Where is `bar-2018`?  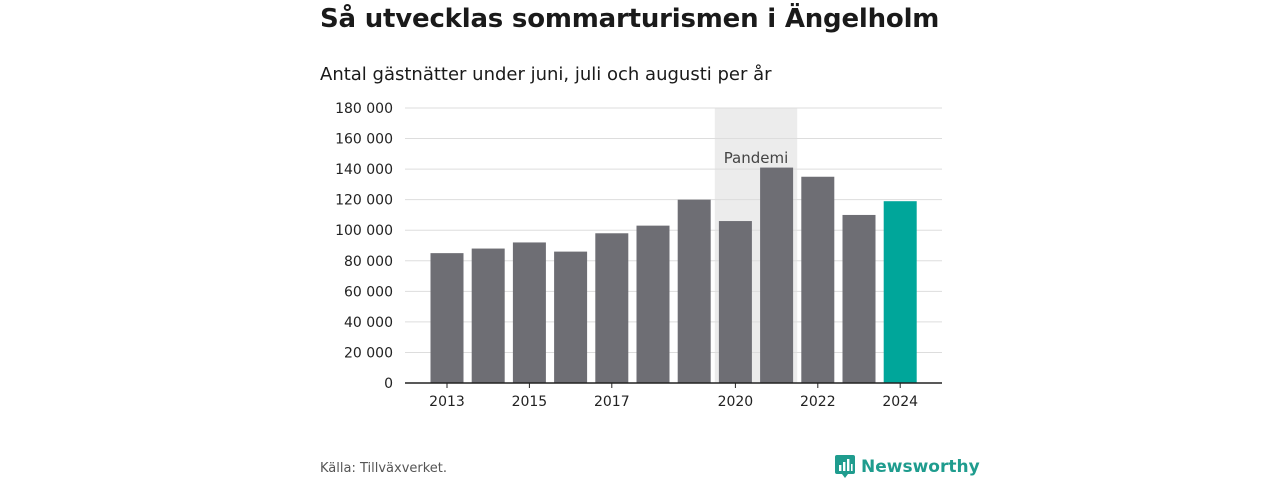
bar-2018 is located at coordinates (653, 304).